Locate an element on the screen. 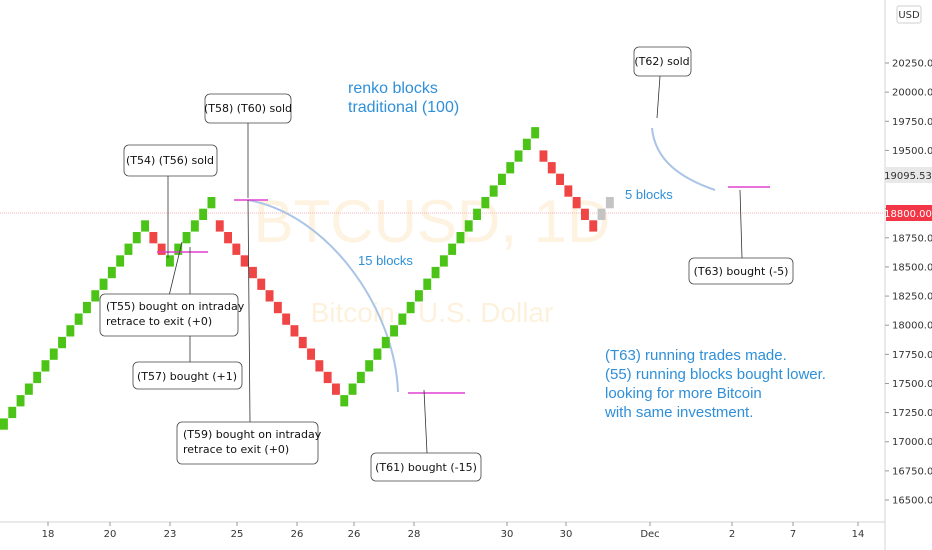 The width and height of the screenshot is (932, 550). y-tick-label: 17000.00 is located at coordinates (912, 442).